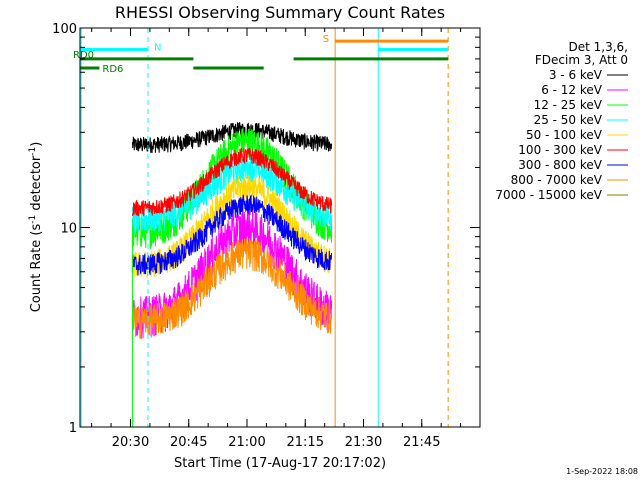  Describe the element at coordinates (602, 471) in the screenshot. I see `date-stamp: 1-Sep-2022 18:08` at that location.